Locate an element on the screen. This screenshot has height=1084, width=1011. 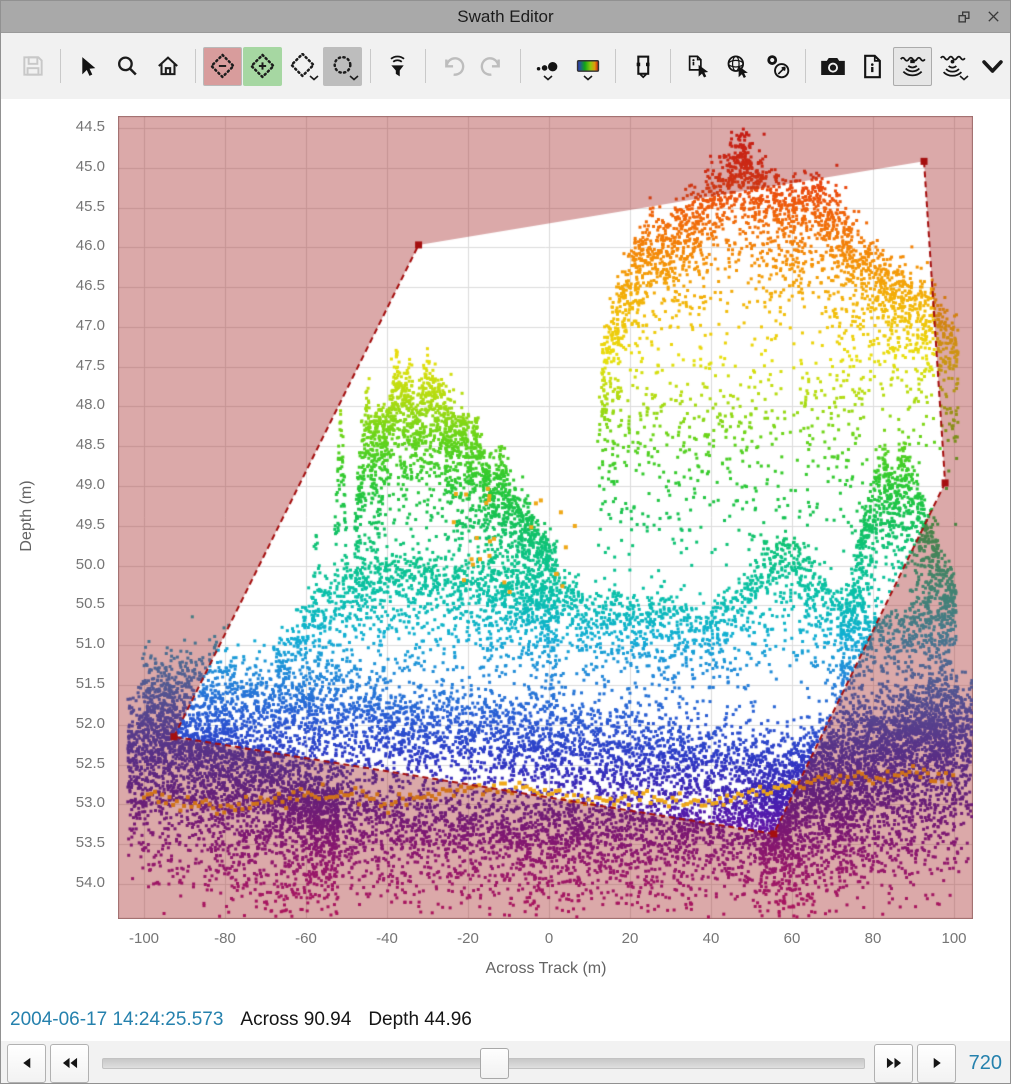
y-tick-label: 47.0 is located at coordinates (90, 325).